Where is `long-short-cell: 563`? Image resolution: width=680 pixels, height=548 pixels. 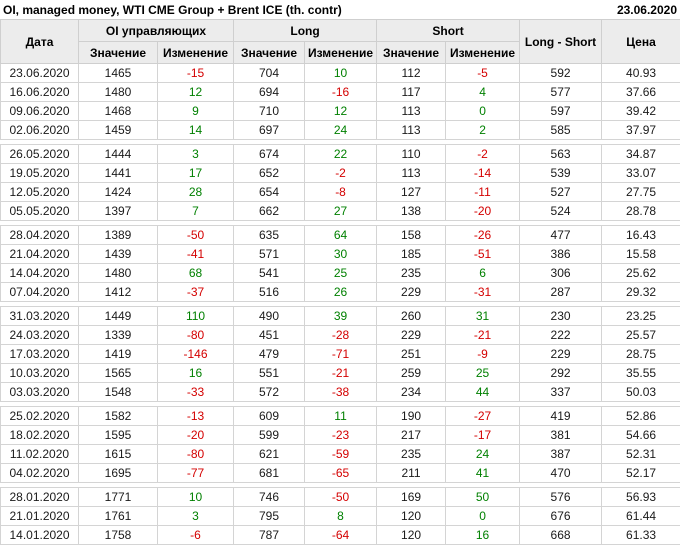 long-short-cell: 563 is located at coordinates (561, 154).